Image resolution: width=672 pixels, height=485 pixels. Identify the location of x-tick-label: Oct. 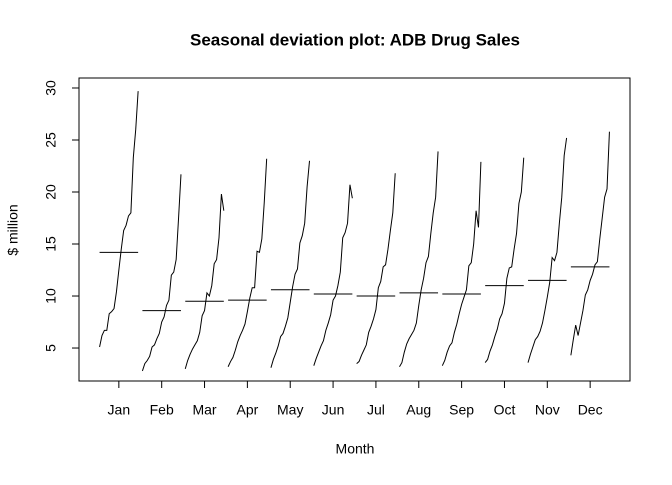
(505, 410).